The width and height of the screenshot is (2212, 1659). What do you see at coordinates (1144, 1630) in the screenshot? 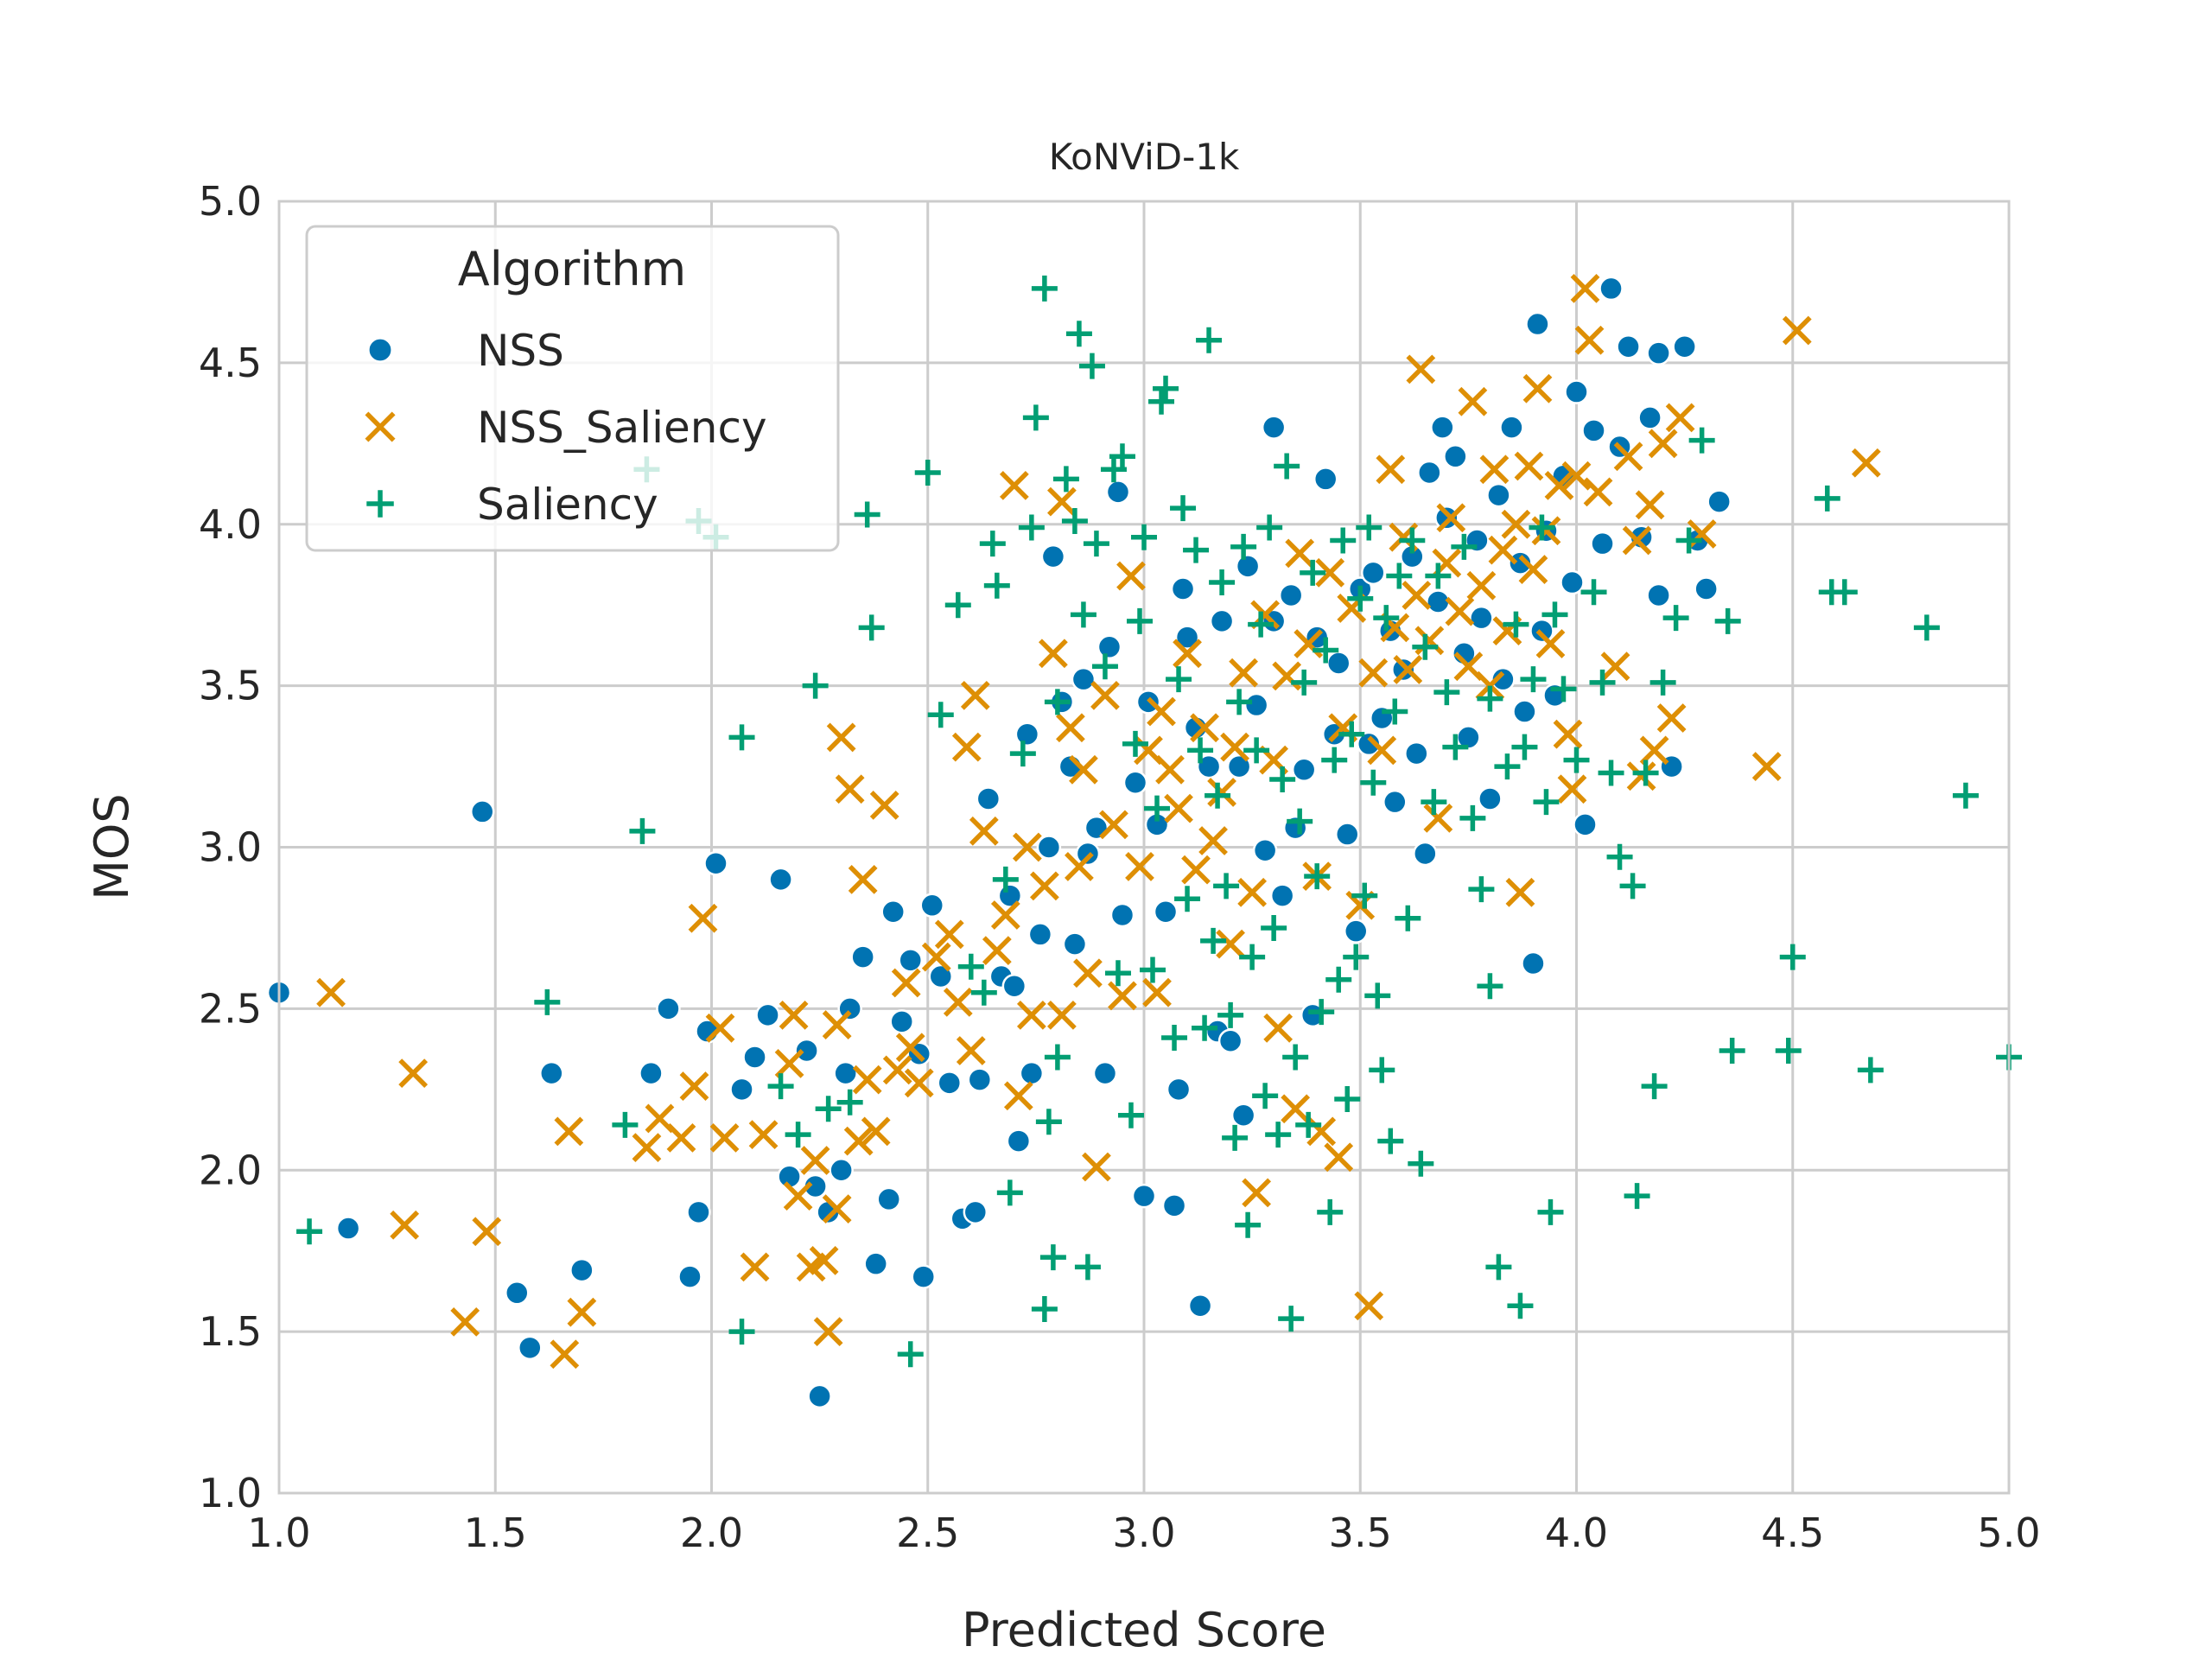
I see `x-axis-label: Predicted Score` at bounding box center [1144, 1630].